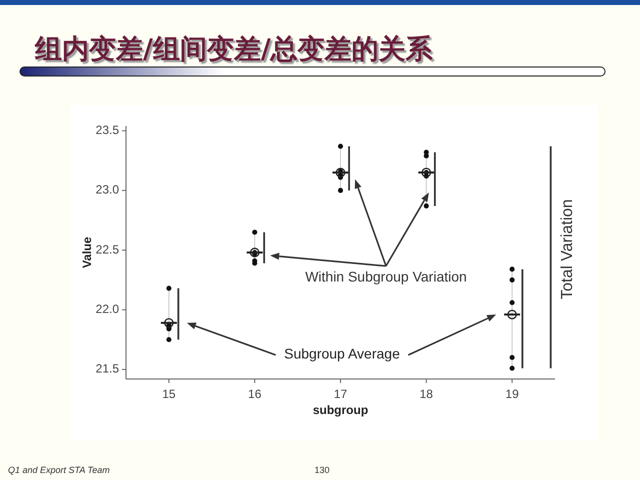 The width and height of the screenshot is (640, 480). I want to click on y-tick-label: 23.0, so click(108, 189).